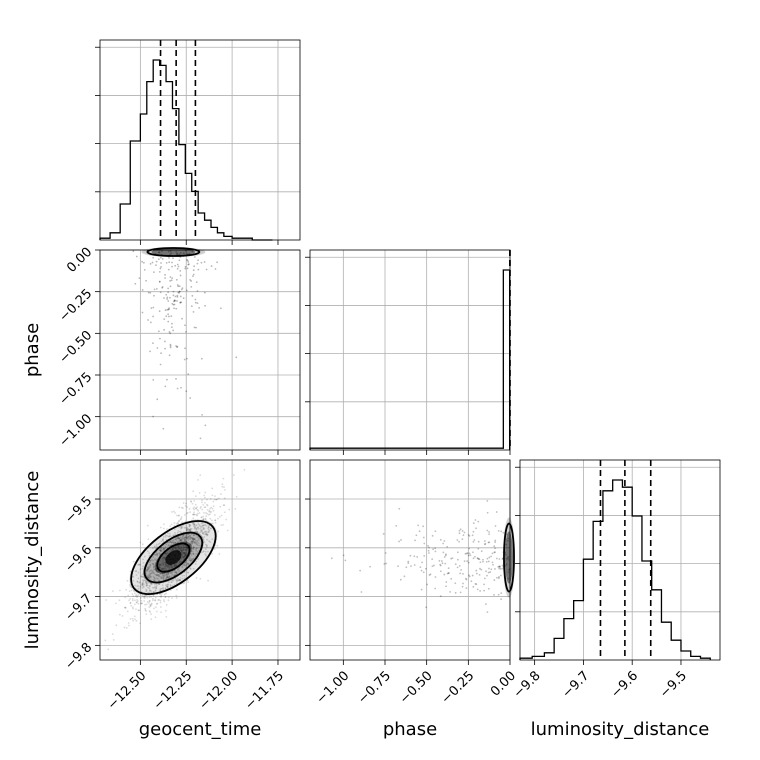 Image resolution: width=760 pixels, height=760 pixels. I want to click on tick-label-y-phase-0: −1.00, so click(76, 430).